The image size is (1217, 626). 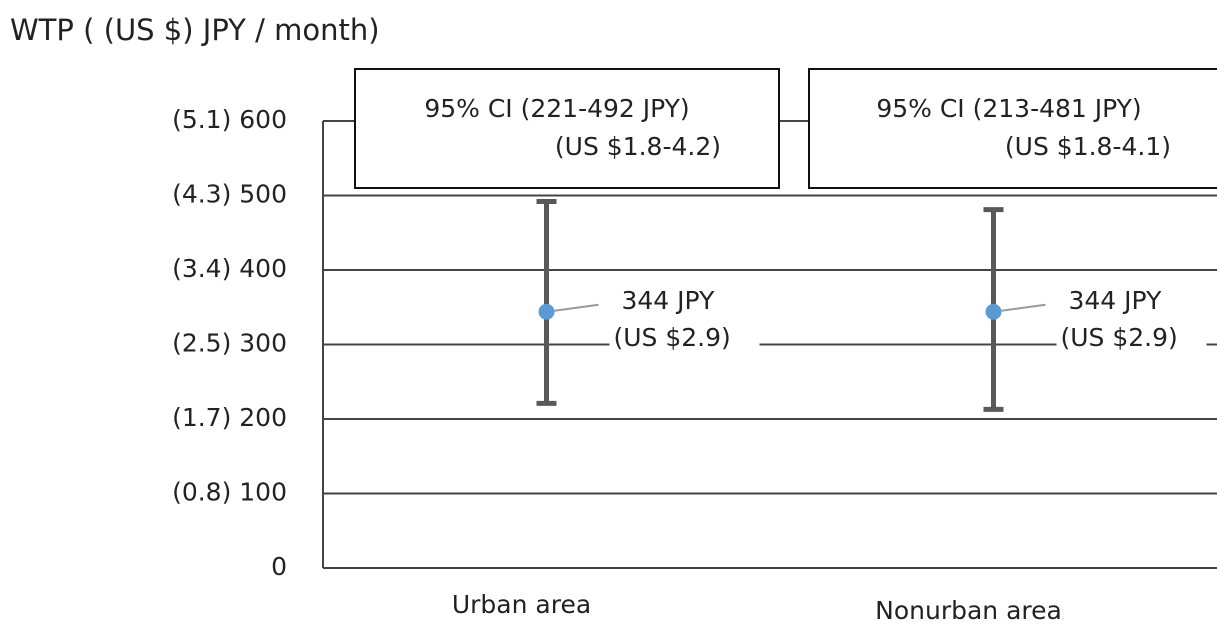 I want to click on x-tick-label: Urban area, so click(x=521, y=604).